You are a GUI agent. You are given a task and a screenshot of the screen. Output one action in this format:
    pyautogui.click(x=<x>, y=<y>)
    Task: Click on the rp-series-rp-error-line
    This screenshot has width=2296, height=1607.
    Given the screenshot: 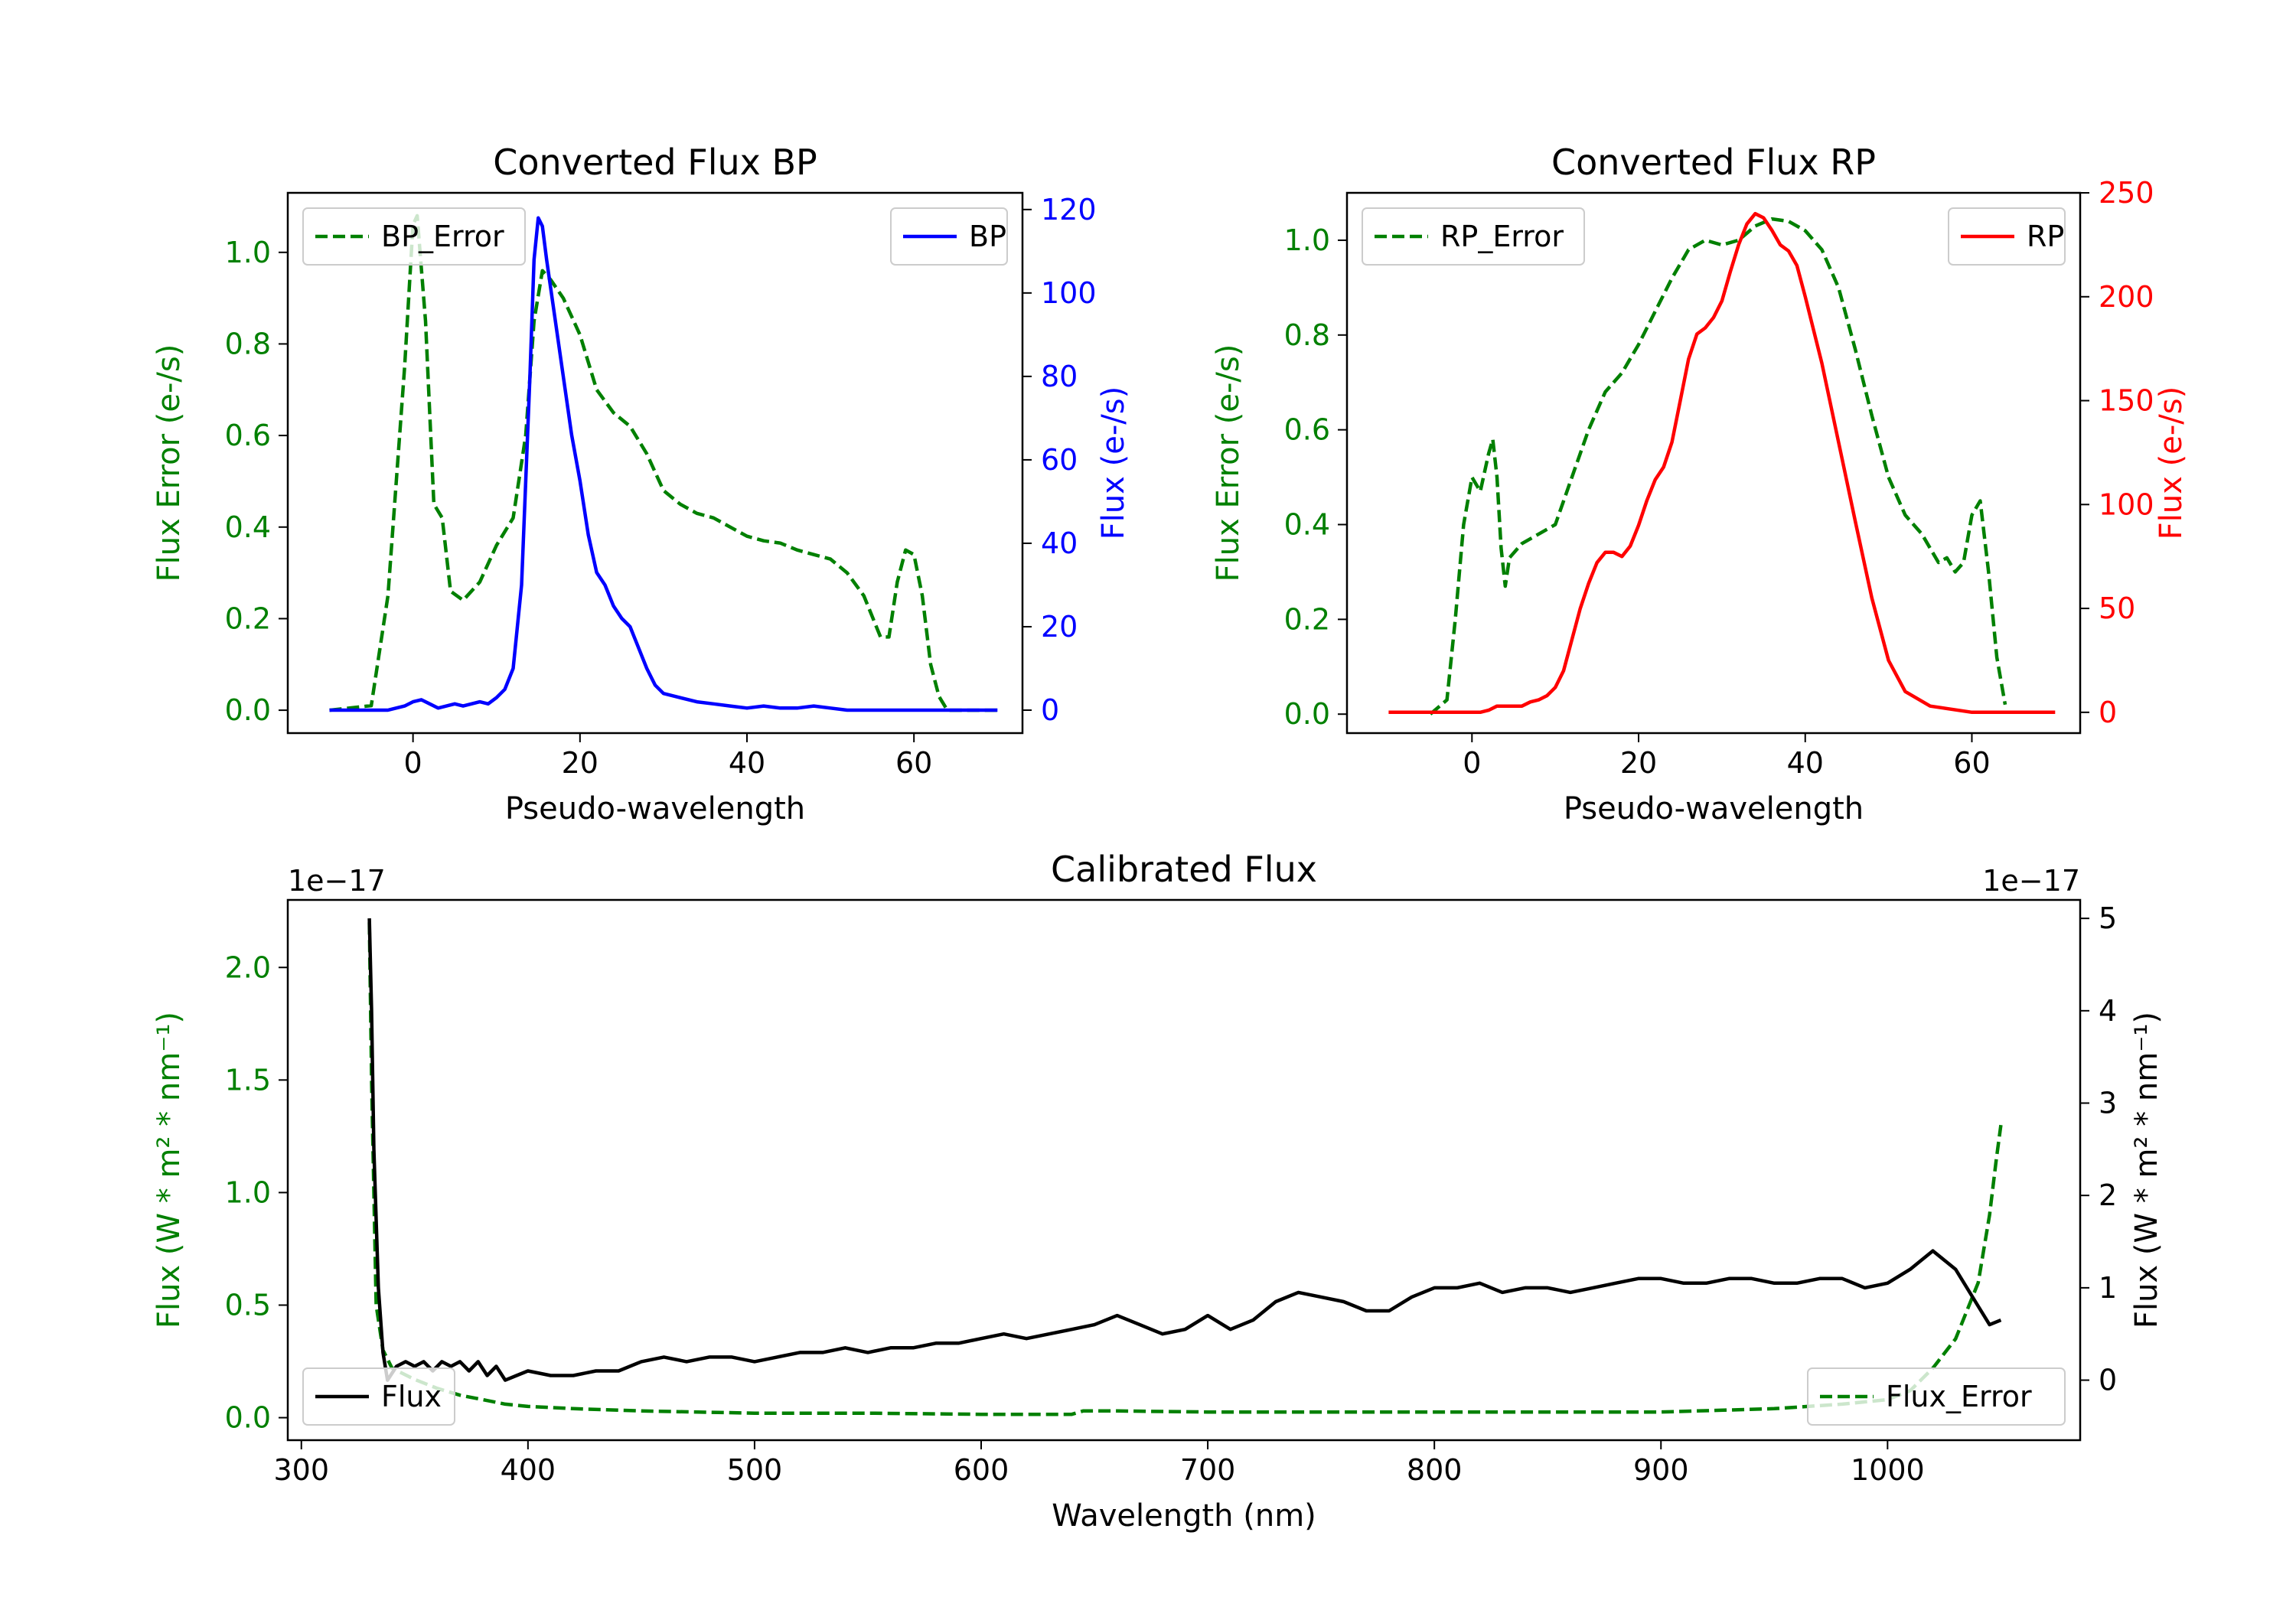 What is the action you would take?
    pyautogui.click(x=1718, y=466)
    